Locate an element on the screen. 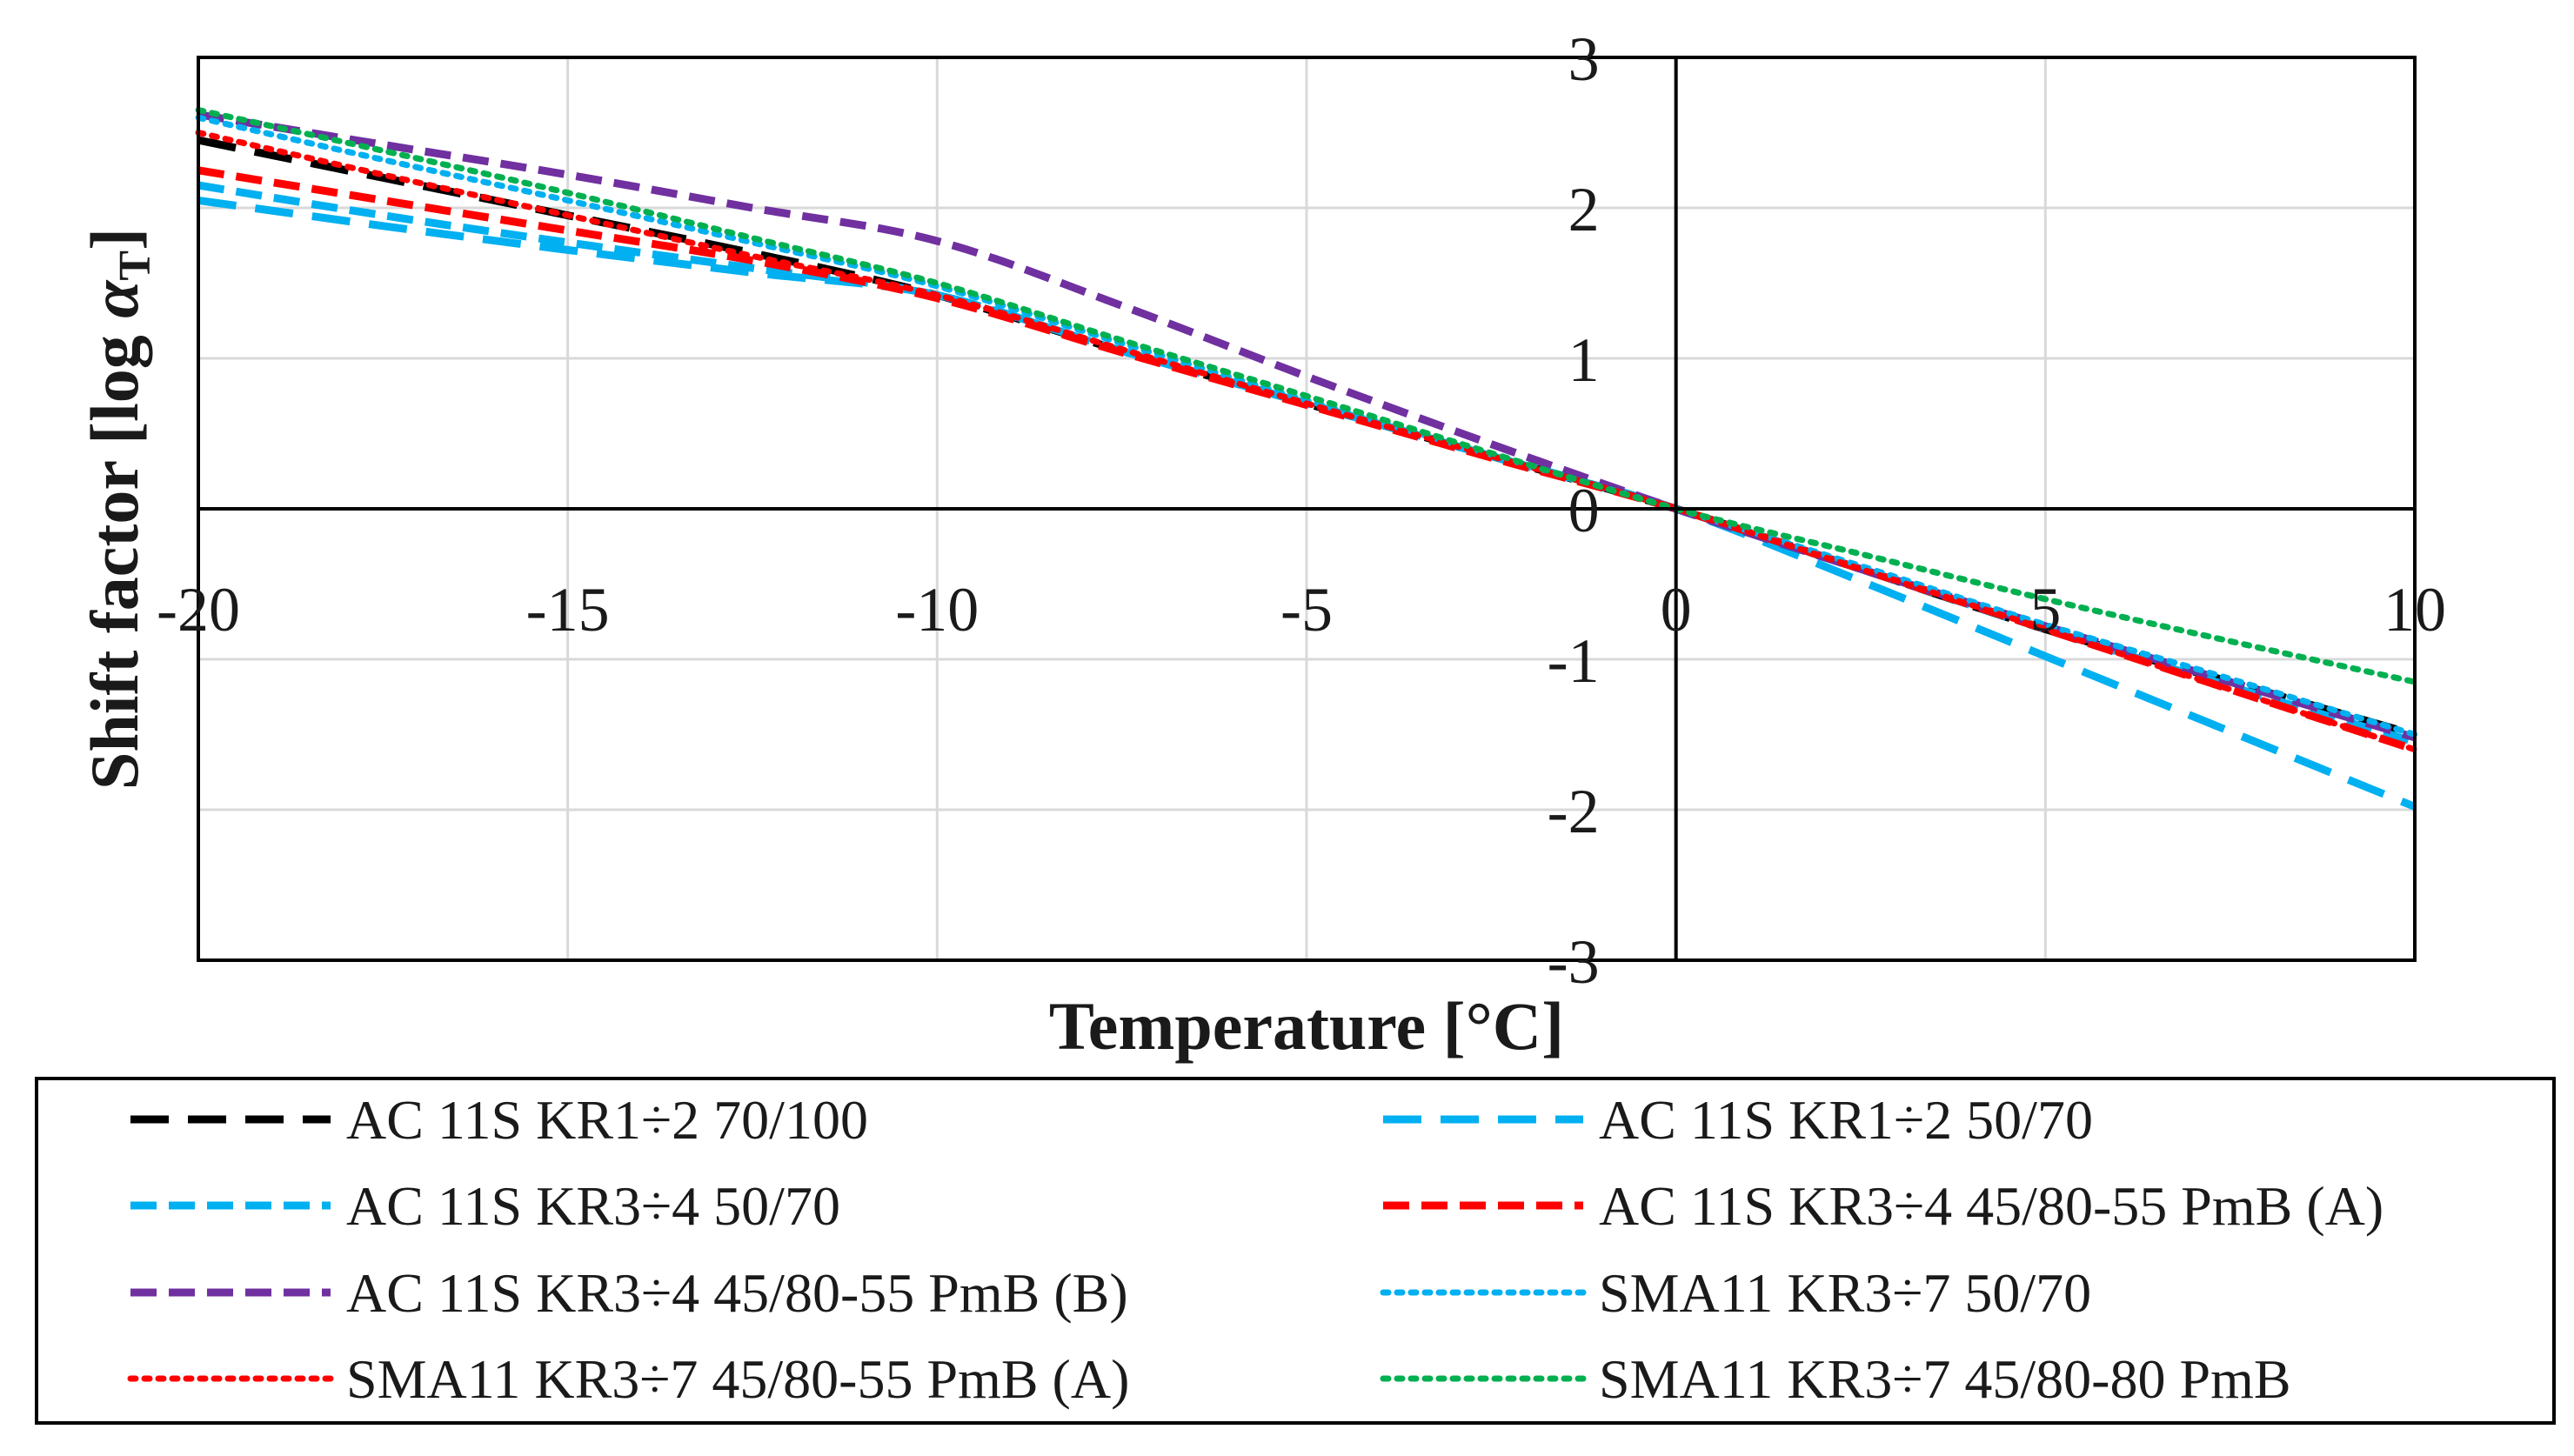 Image resolution: width=2574 pixels, height=1456 pixels. y-tick-label: 1 is located at coordinates (1584, 360).